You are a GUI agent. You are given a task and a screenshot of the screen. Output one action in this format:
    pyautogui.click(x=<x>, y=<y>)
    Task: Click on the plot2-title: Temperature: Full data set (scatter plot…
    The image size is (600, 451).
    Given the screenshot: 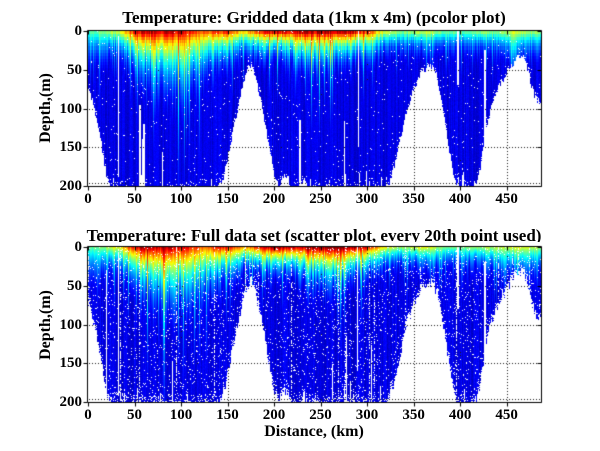 What is the action you would take?
    pyautogui.click(x=314, y=235)
    